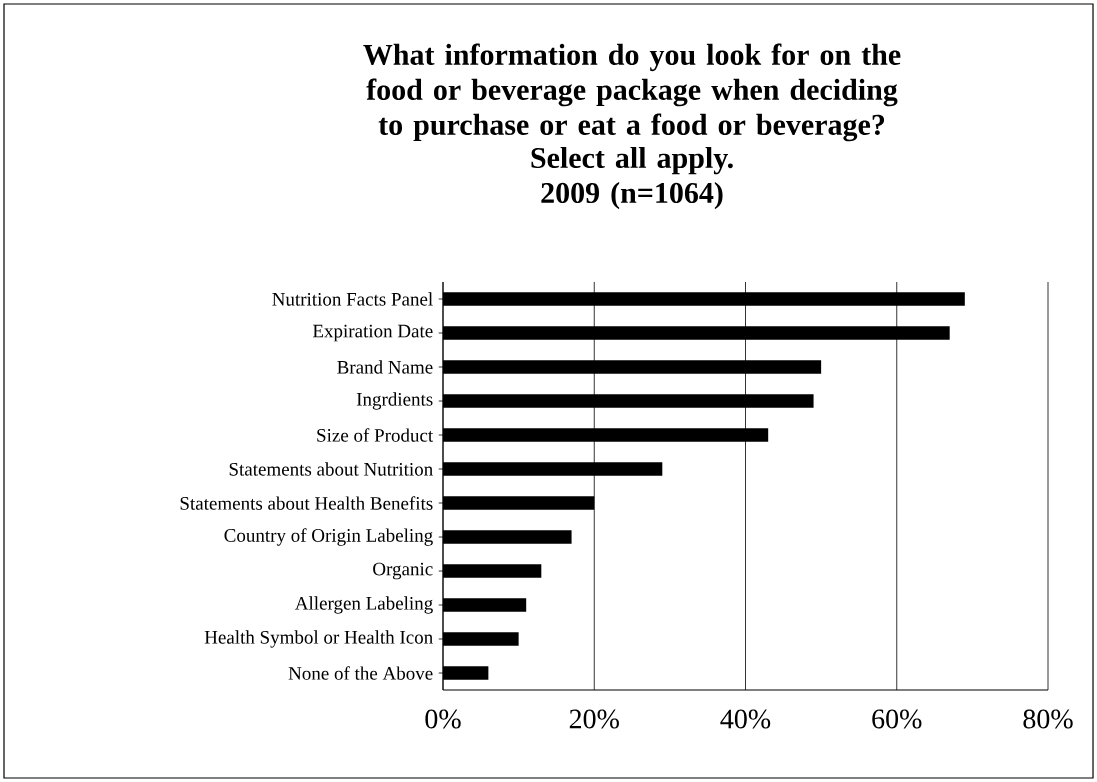  What do you see at coordinates (363, 605) in the screenshot?
I see `y-tick-label: Allergen Labeling` at bounding box center [363, 605].